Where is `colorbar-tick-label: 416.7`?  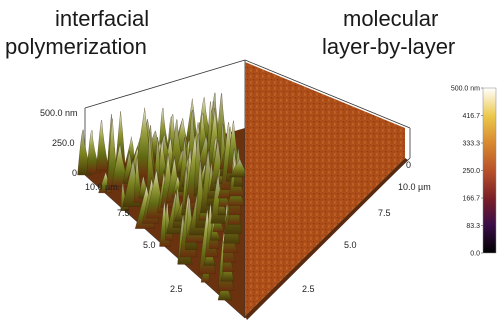 colorbar-tick-label: 416.7 is located at coordinates (471, 116).